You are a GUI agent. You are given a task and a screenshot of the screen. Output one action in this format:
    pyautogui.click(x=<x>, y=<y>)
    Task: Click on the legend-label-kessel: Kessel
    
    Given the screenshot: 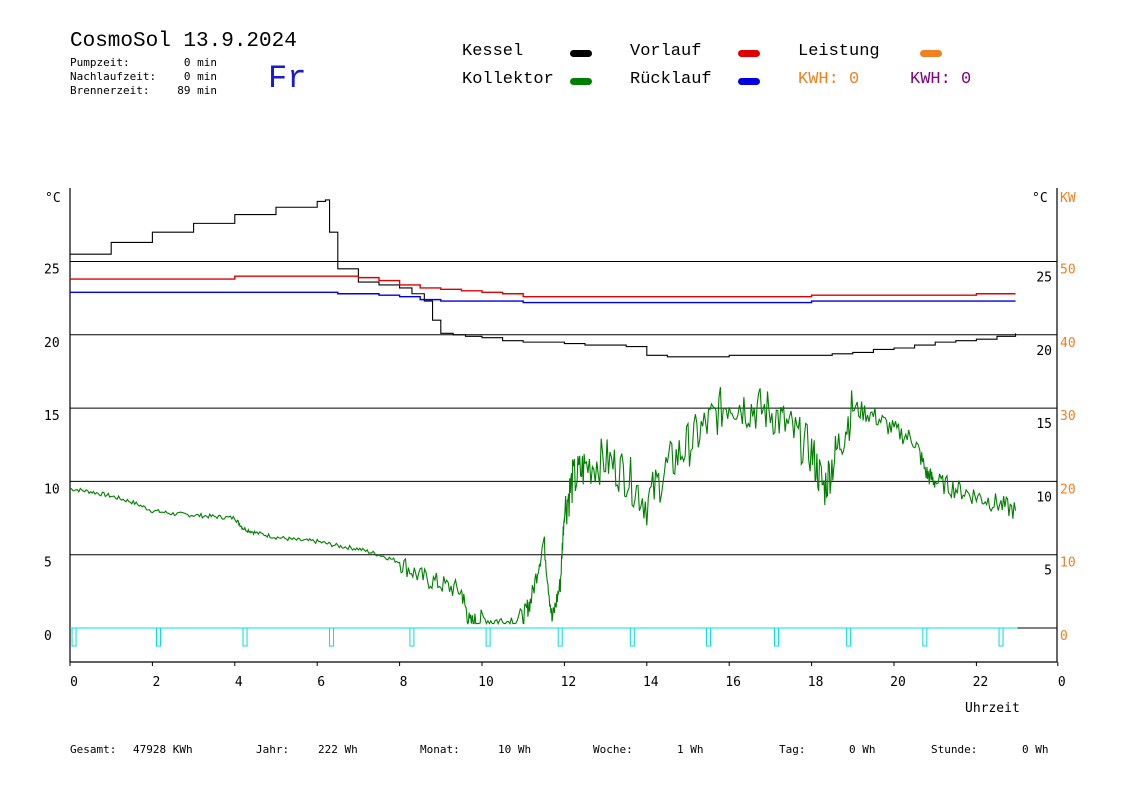 What is the action you would take?
    pyautogui.click(x=493, y=51)
    